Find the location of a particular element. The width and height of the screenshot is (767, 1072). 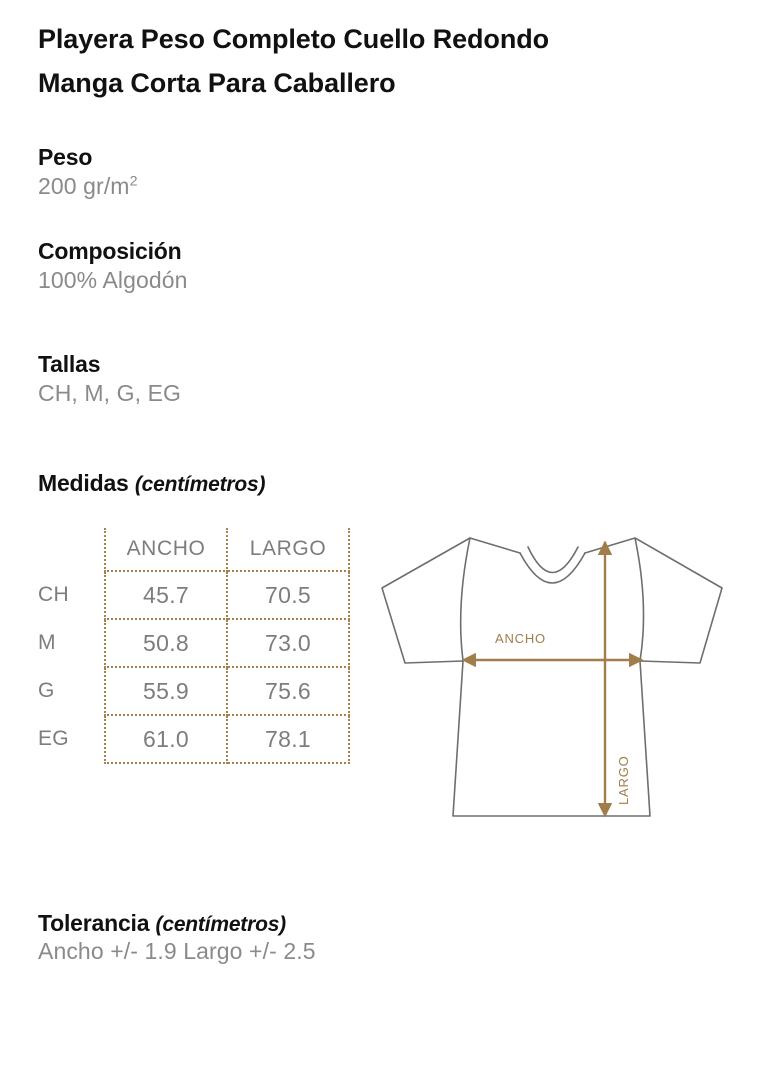

row-label-m: M is located at coordinates (47, 642).